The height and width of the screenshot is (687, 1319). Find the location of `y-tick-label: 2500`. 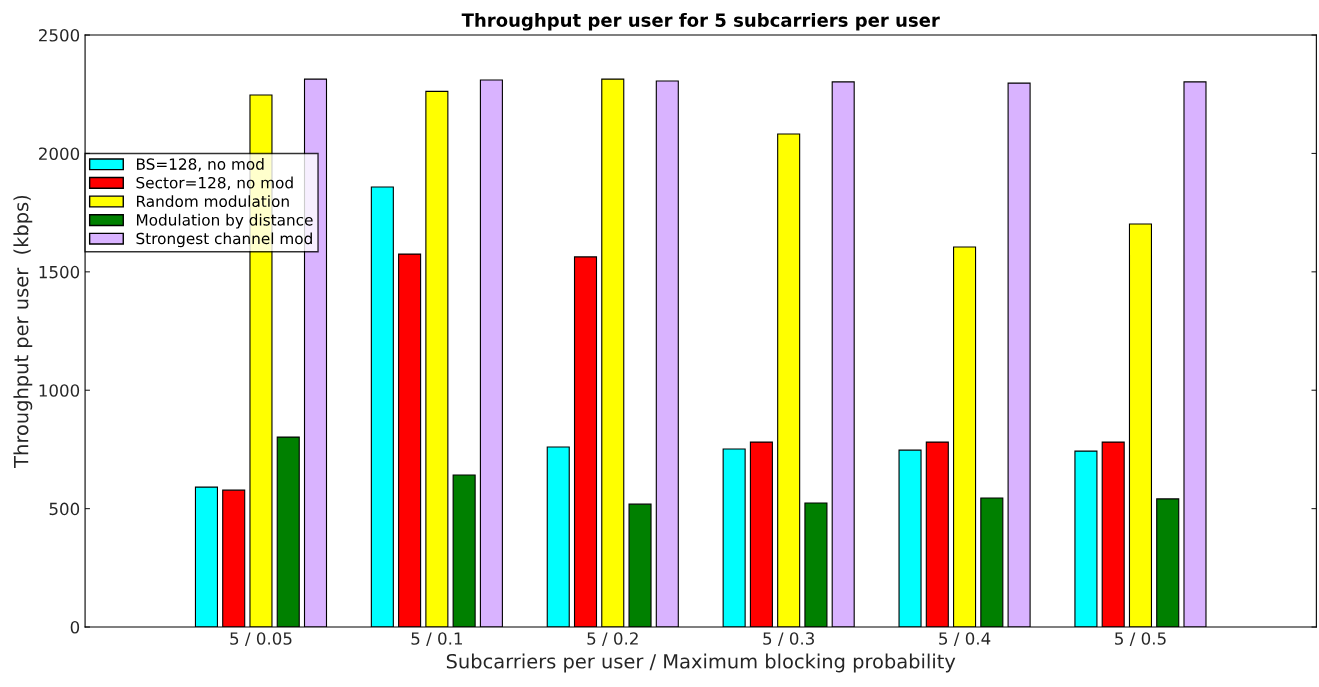

y-tick-label: 2500 is located at coordinates (59, 35).